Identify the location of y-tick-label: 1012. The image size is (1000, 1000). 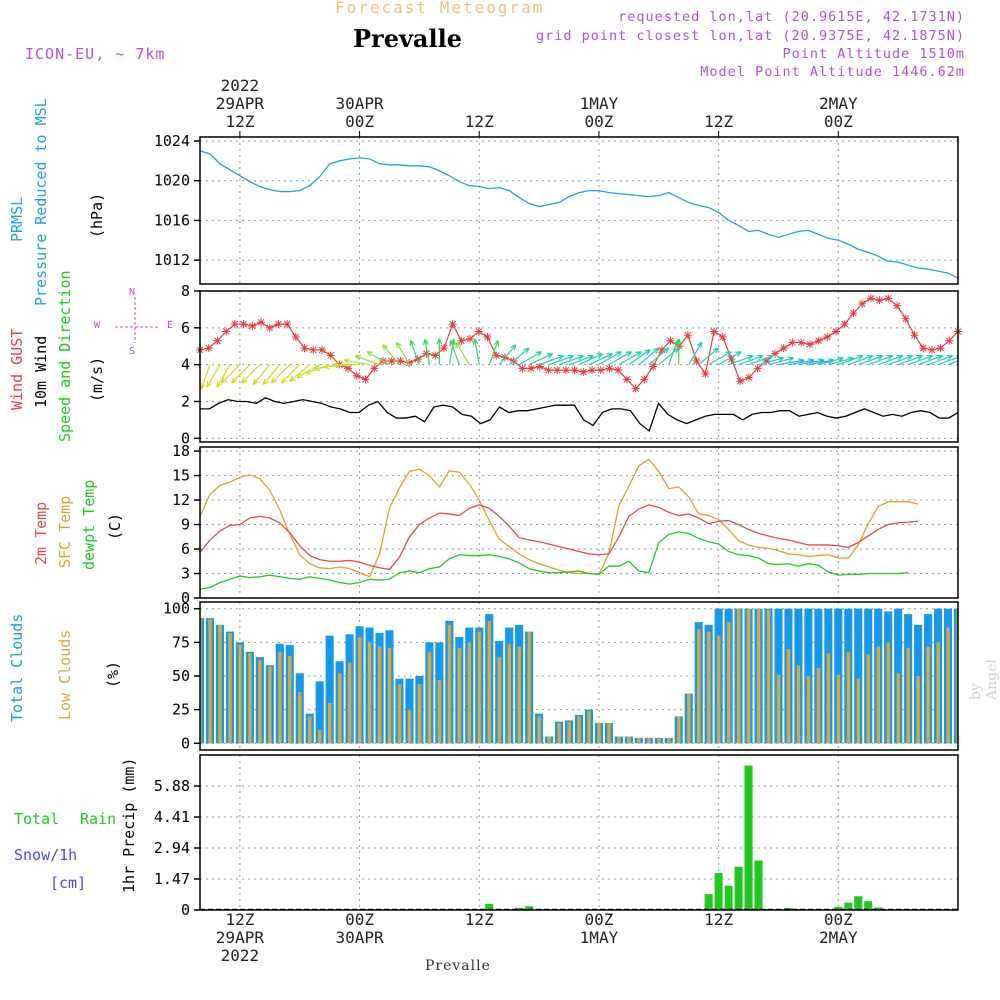
(172, 260).